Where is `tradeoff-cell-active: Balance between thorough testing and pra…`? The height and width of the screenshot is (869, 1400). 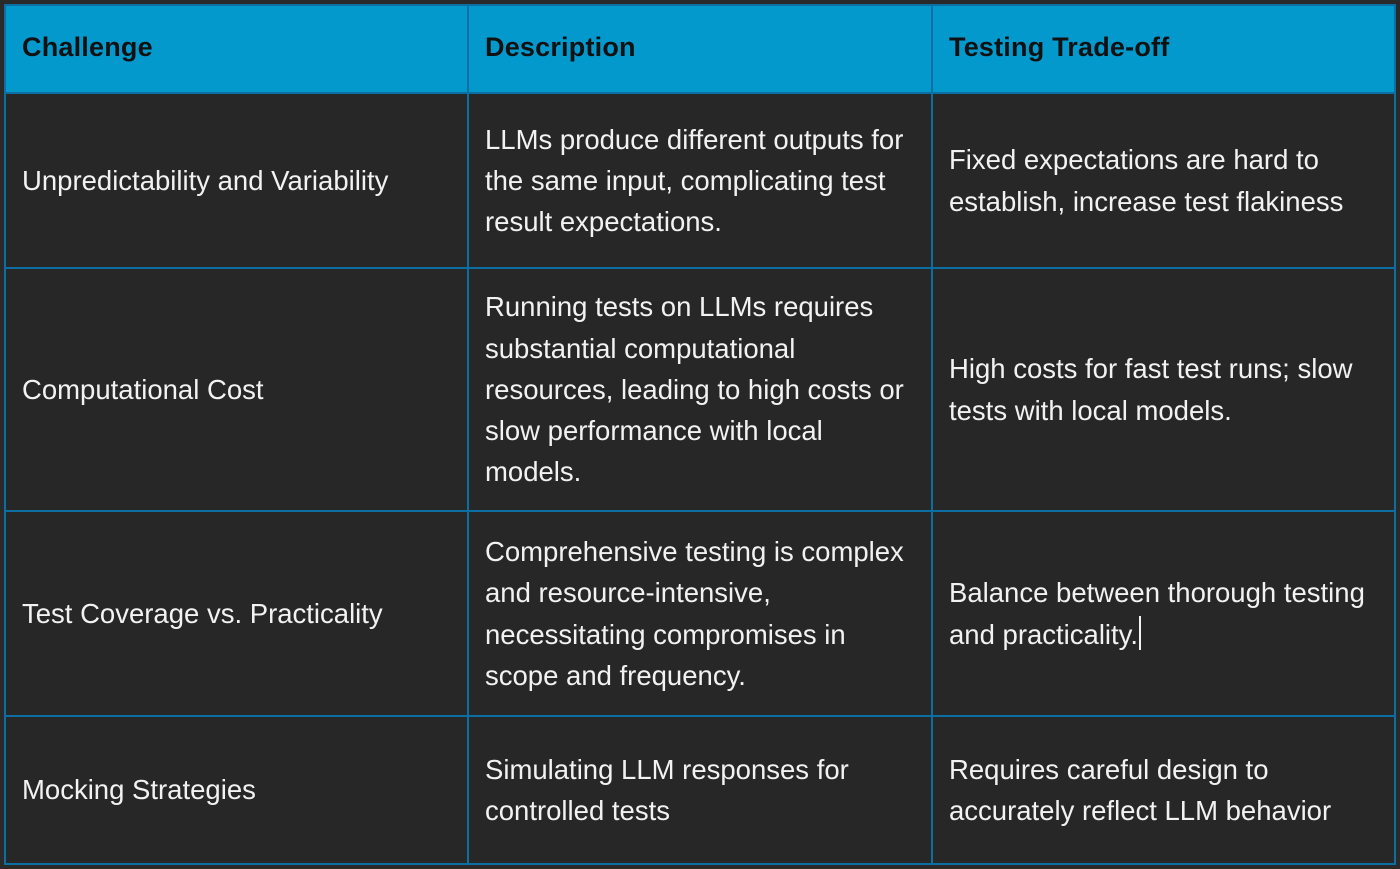 tradeoff-cell-active: Balance between thorough testing and pra… is located at coordinates (1163, 613).